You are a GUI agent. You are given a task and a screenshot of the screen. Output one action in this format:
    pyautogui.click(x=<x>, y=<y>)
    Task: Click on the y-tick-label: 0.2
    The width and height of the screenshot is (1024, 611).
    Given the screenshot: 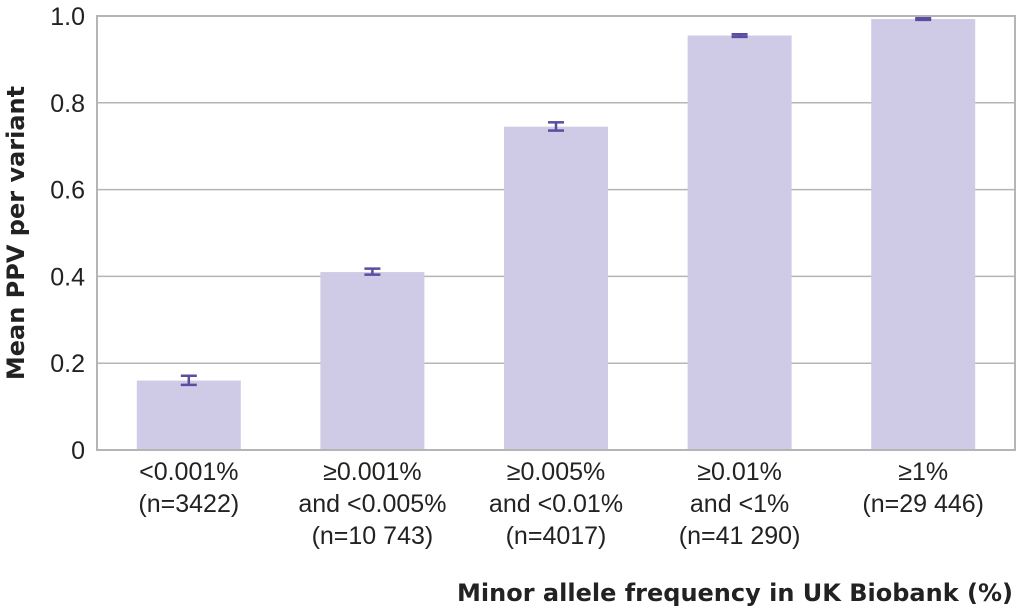 What is the action you would take?
    pyautogui.click(x=67, y=364)
    